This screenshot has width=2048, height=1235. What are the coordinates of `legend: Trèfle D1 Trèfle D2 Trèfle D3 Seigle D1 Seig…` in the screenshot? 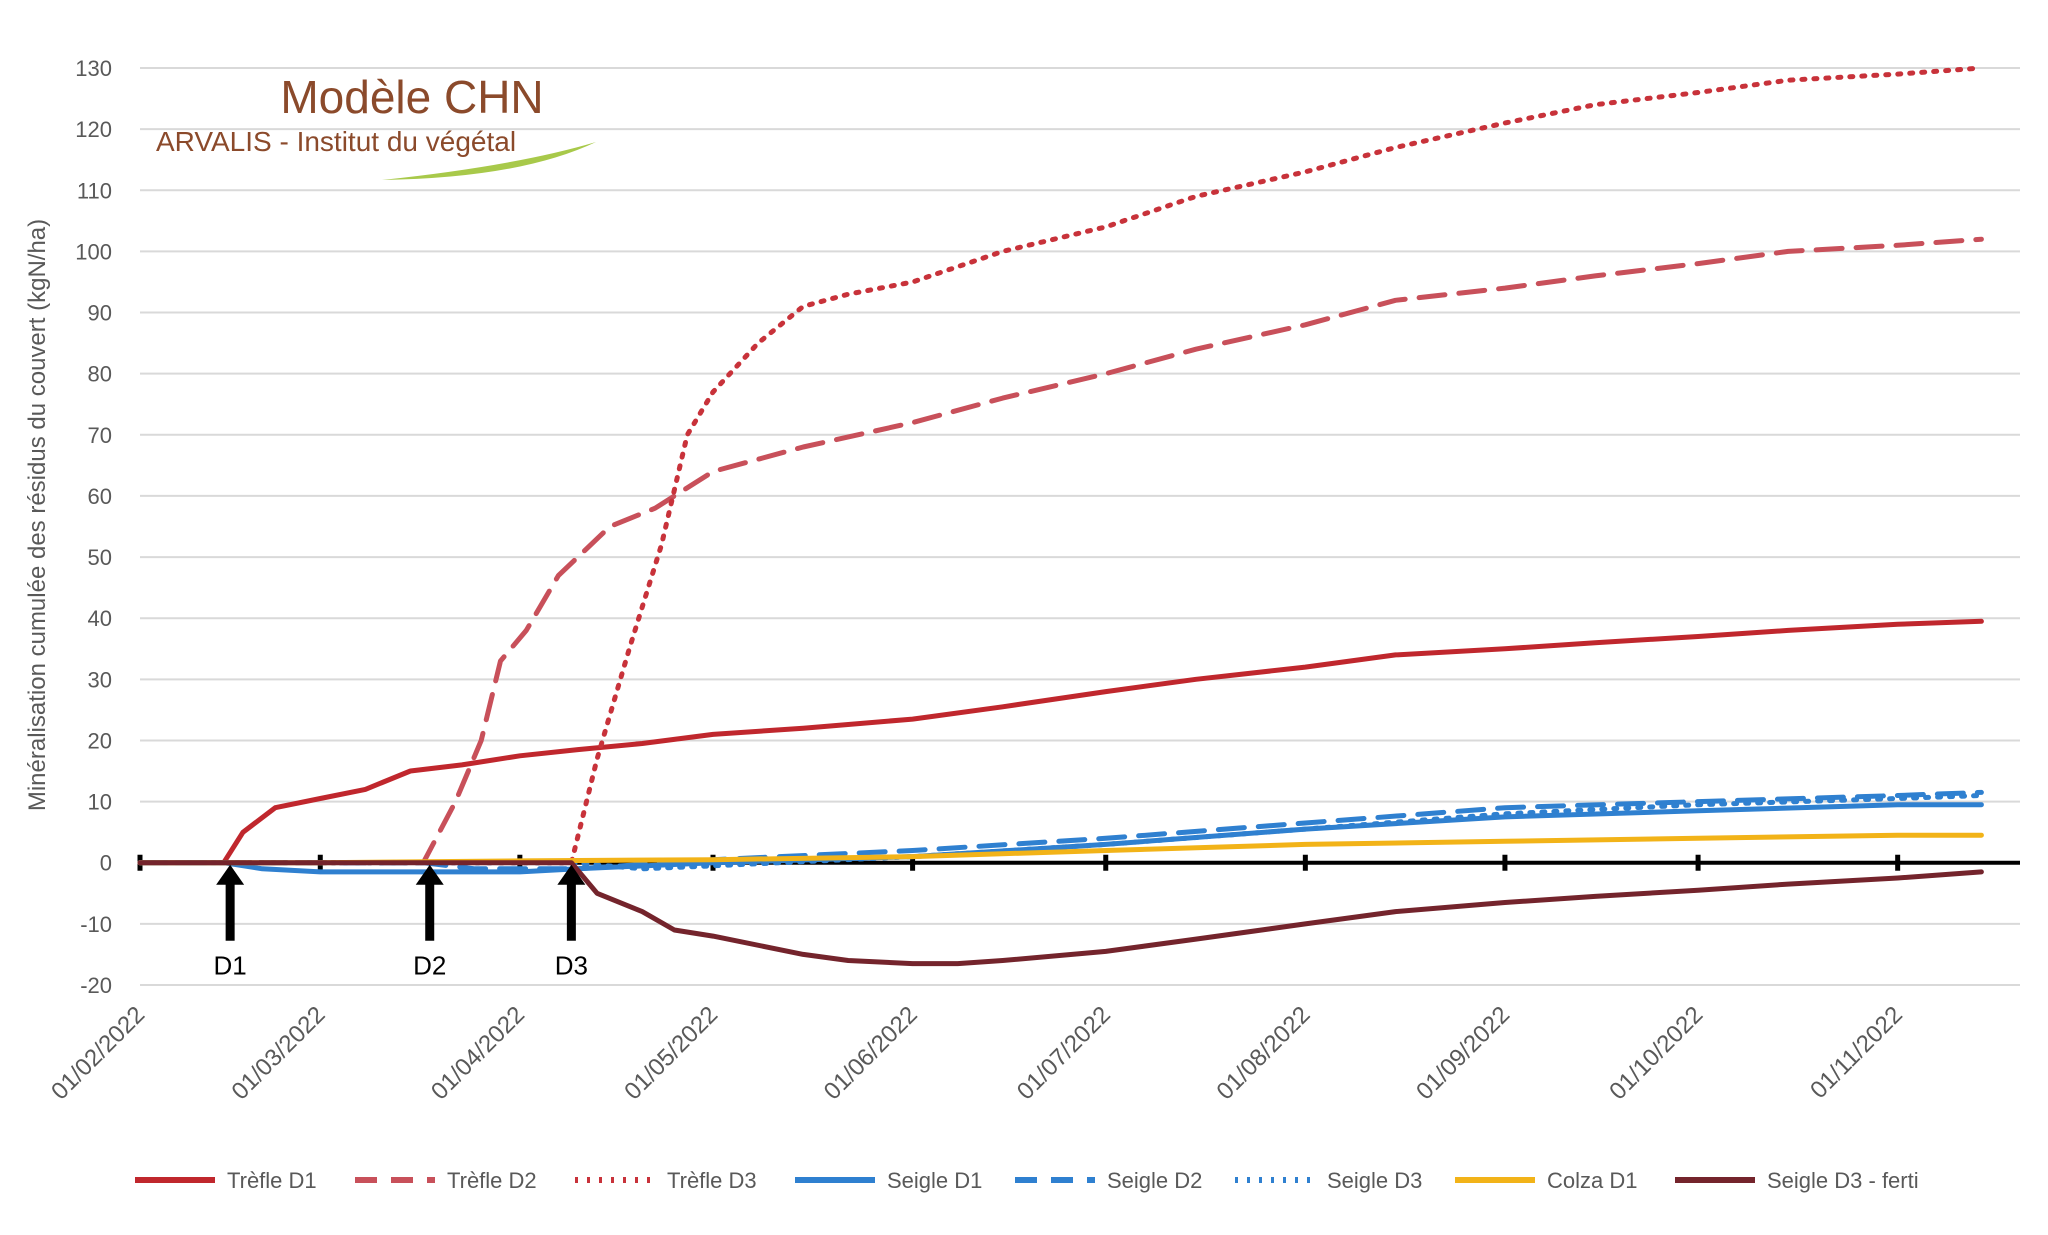 It's located at (1027, 1180).